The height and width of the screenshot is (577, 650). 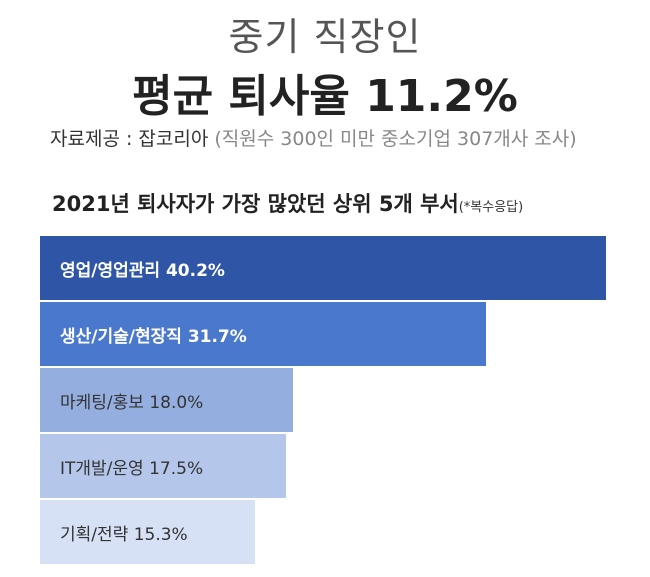 I want to click on bar-label-3: 마케팅/홍보 18.0%, so click(x=132, y=402).